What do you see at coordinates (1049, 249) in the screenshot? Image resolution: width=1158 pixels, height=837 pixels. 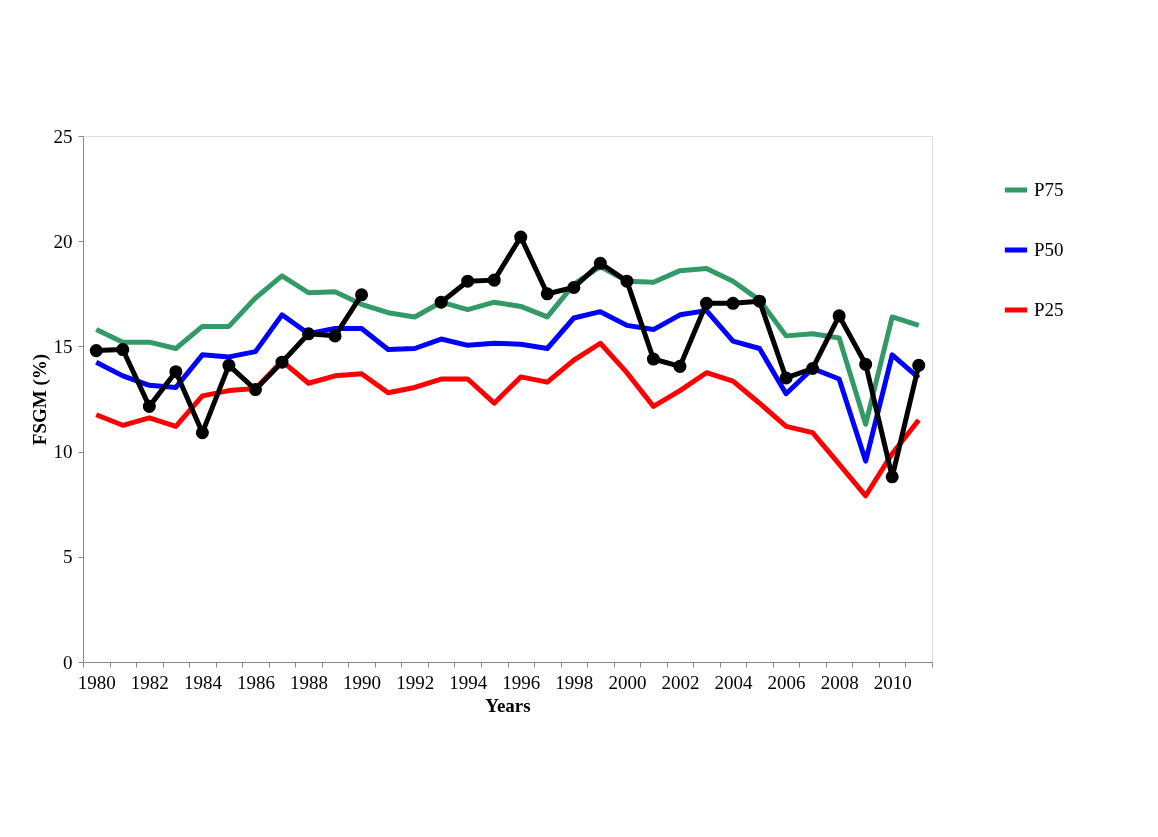 I see `legend-label: P50` at bounding box center [1049, 249].